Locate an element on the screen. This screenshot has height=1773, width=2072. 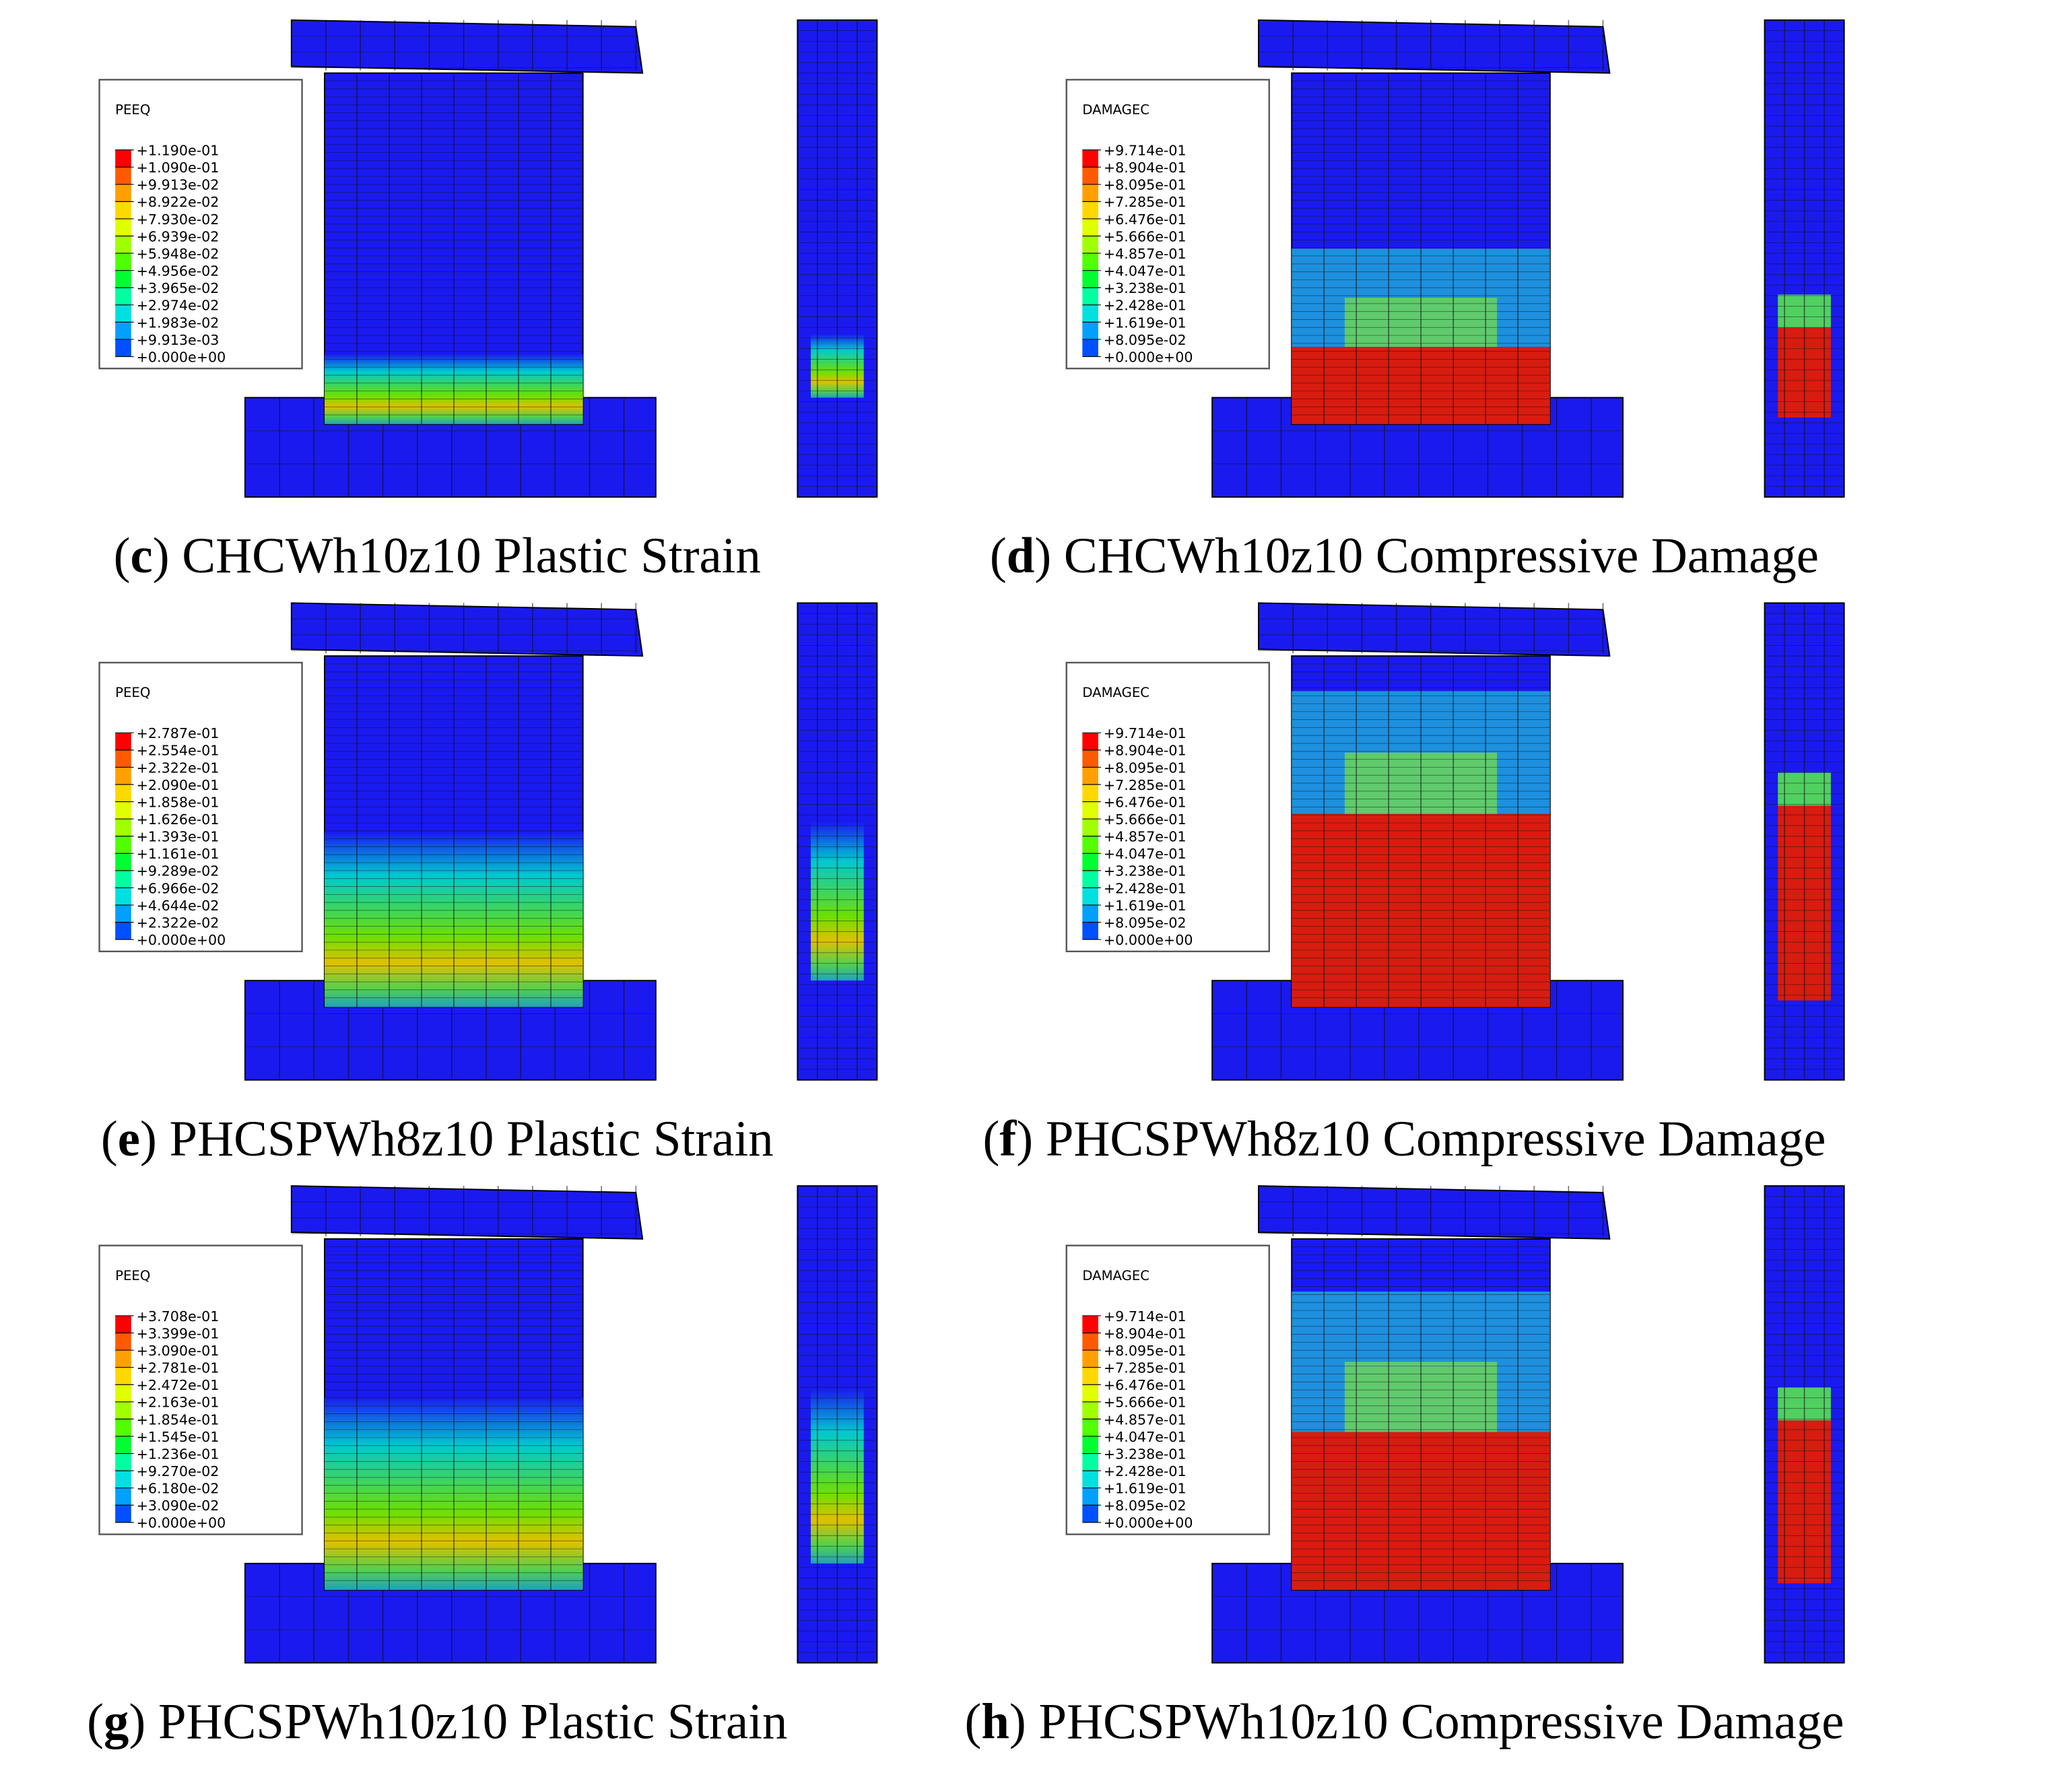
legend-value: +9.714e-01 is located at coordinates (1145, 151).